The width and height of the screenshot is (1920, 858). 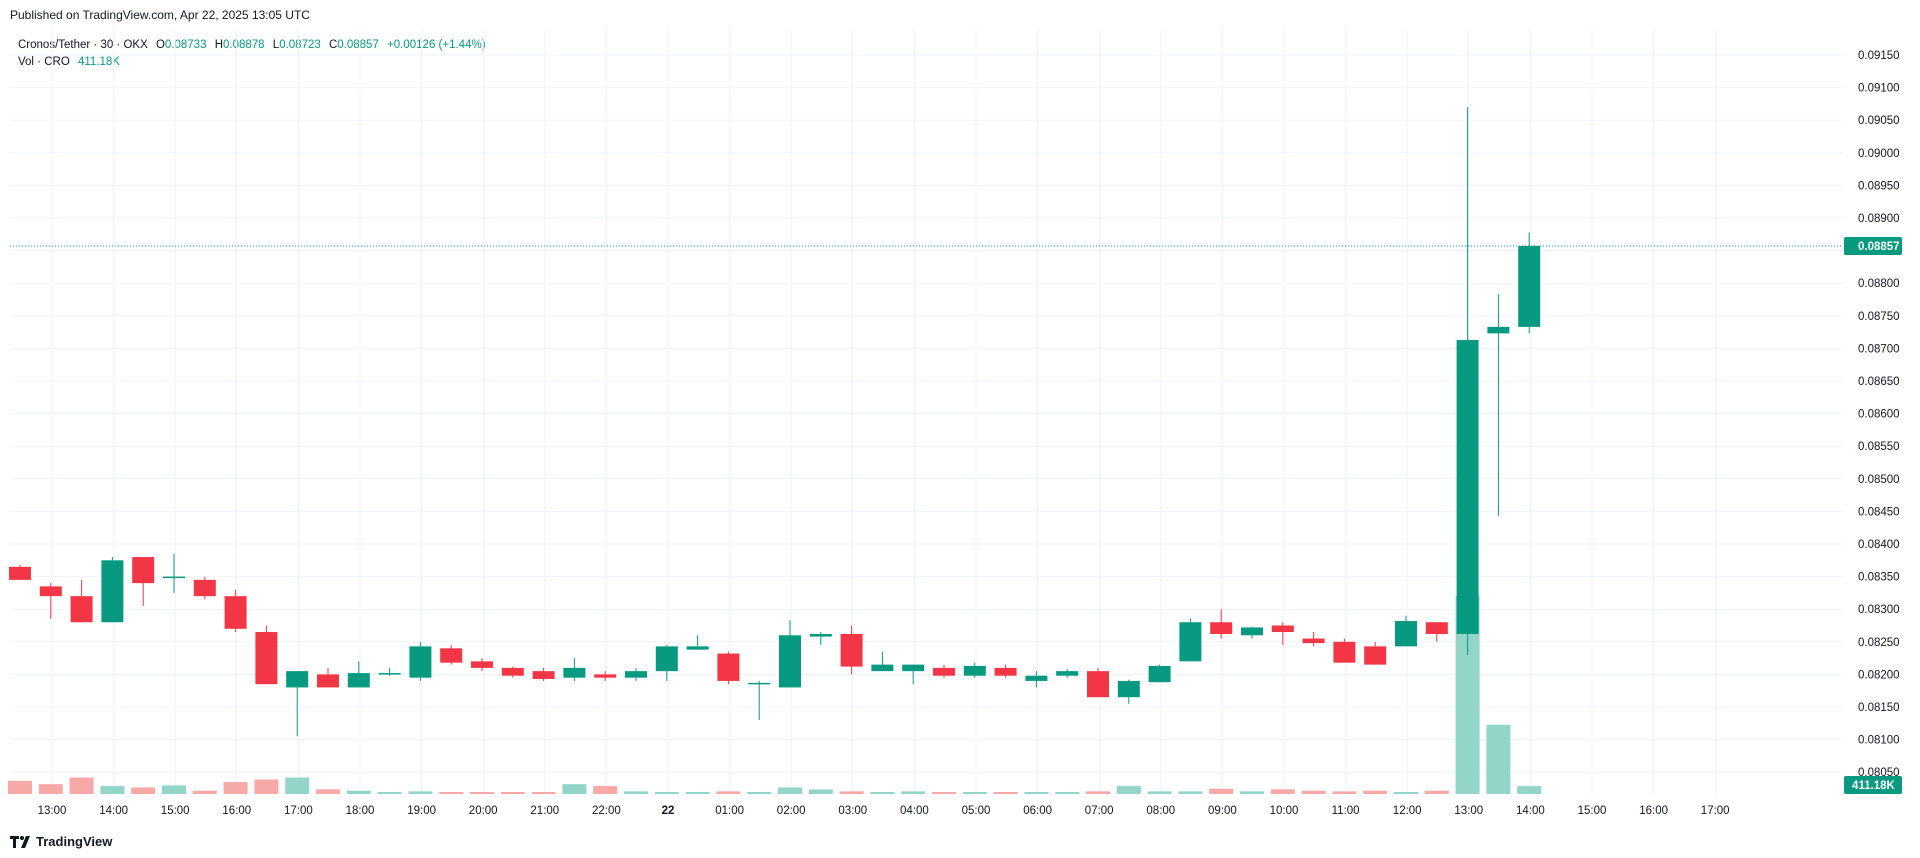 What do you see at coordinates (298, 811) in the screenshot?
I see `time-tick-label: 17:00` at bounding box center [298, 811].